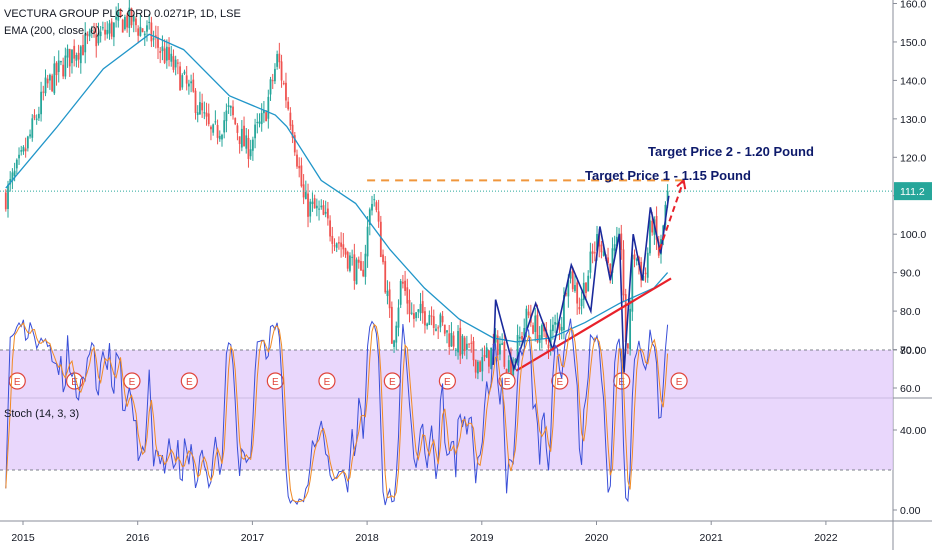 Image resolution: width=932 pixels, height=550 pixels. Describe the element at coordinates (593, 324) in the screenshot. I see `support-trendline` at that location.